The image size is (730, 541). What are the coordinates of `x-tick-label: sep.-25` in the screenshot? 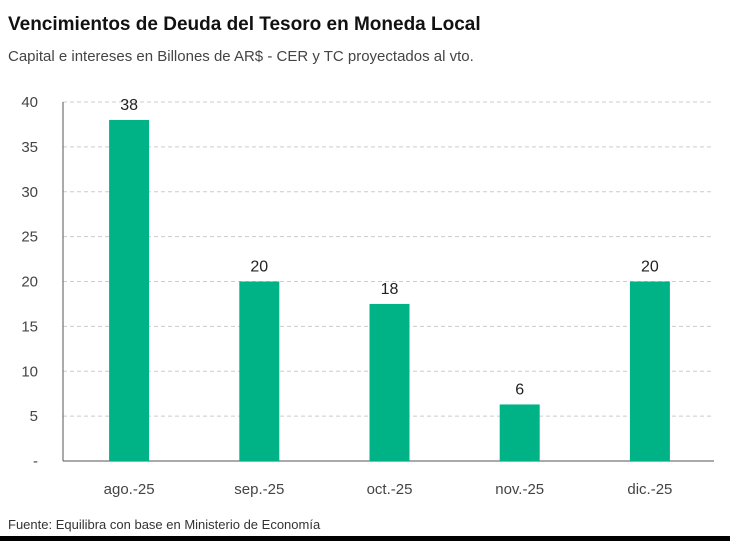 It's located at (259, 489).